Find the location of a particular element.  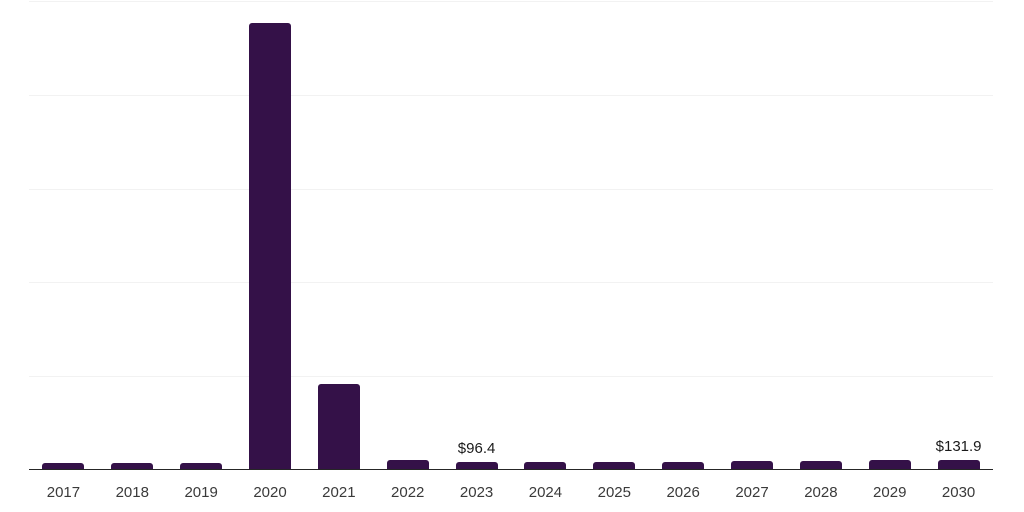

bar-2024 is located at coordinates (545, 465).